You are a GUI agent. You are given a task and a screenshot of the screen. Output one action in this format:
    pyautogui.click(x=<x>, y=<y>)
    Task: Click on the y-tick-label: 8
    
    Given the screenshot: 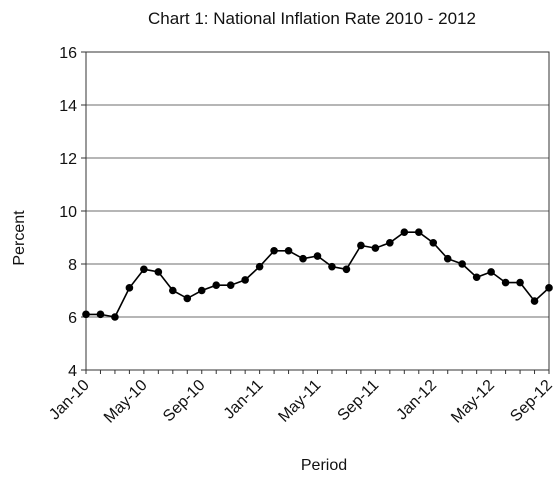 What is the action you would take?
    pyautogui.click(x=72, y=265)
    